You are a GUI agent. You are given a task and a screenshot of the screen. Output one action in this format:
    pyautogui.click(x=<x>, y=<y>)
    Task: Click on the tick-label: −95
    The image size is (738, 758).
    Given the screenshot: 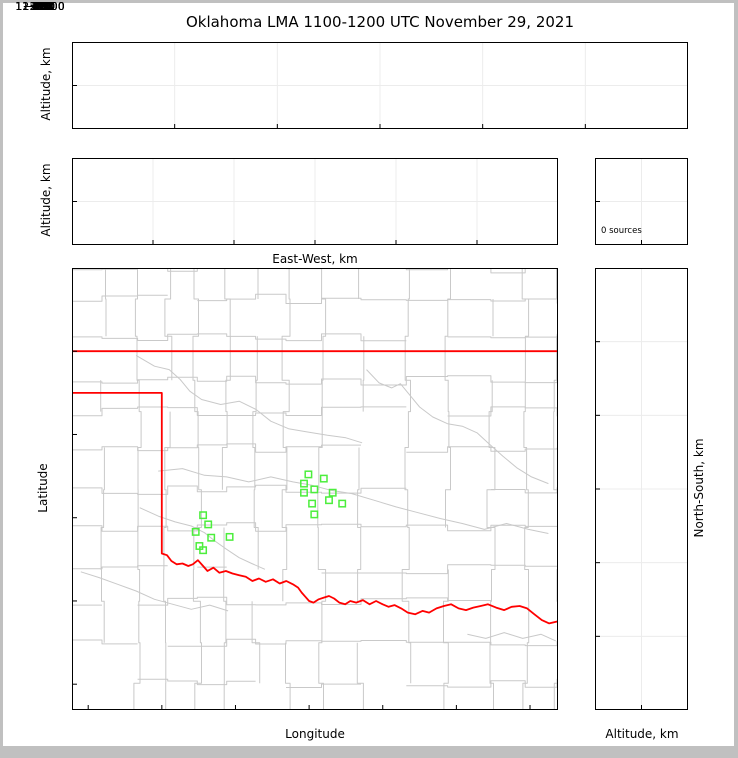 What is the action you would take?
    pyautogui.click(x=40, y=6)
    